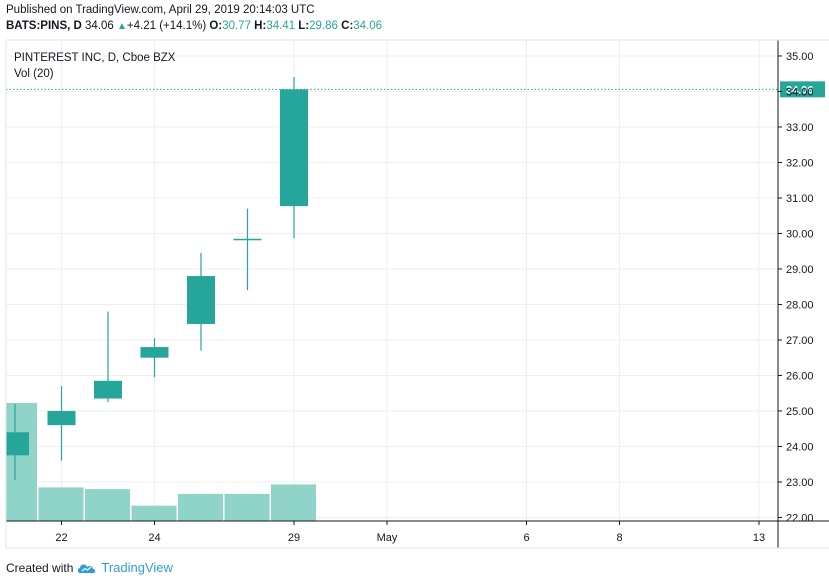 This screenshot has height=584, width=829. Describe the element at coordinates (34, 74) in the screenshot. I see `volume-label: Vol (20)` at that location.